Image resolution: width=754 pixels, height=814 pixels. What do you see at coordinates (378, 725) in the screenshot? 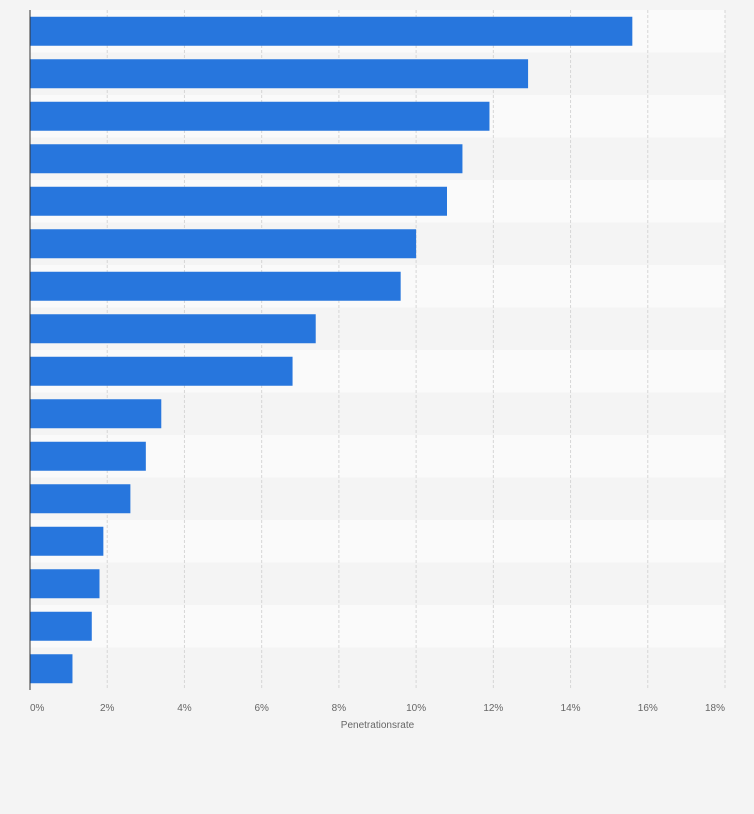
I see `x-axis-title: Penetrationsrate` at bounding box center [378, 725].